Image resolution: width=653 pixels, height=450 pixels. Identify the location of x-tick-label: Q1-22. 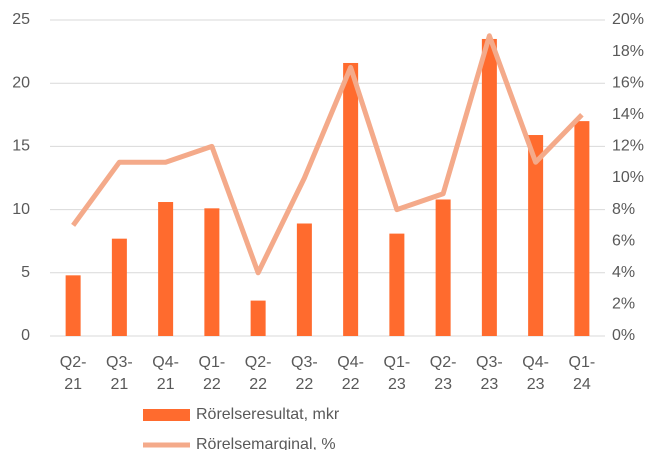
(212, 373).